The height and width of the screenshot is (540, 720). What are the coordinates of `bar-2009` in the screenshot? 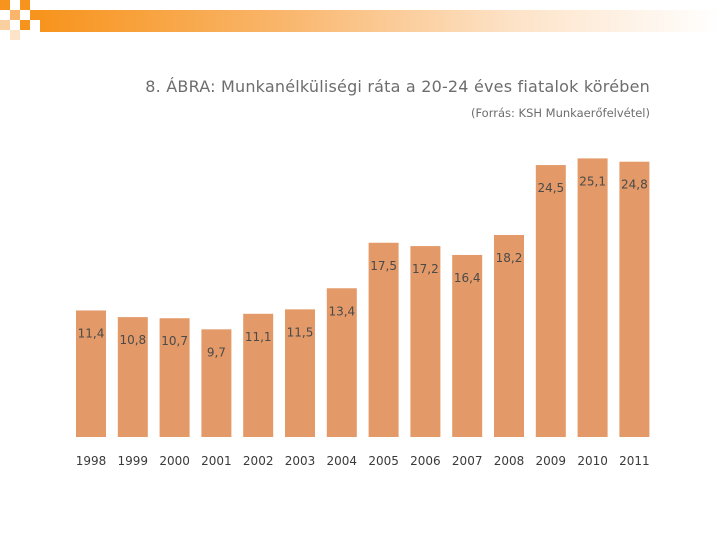 It's located at (550, 301).